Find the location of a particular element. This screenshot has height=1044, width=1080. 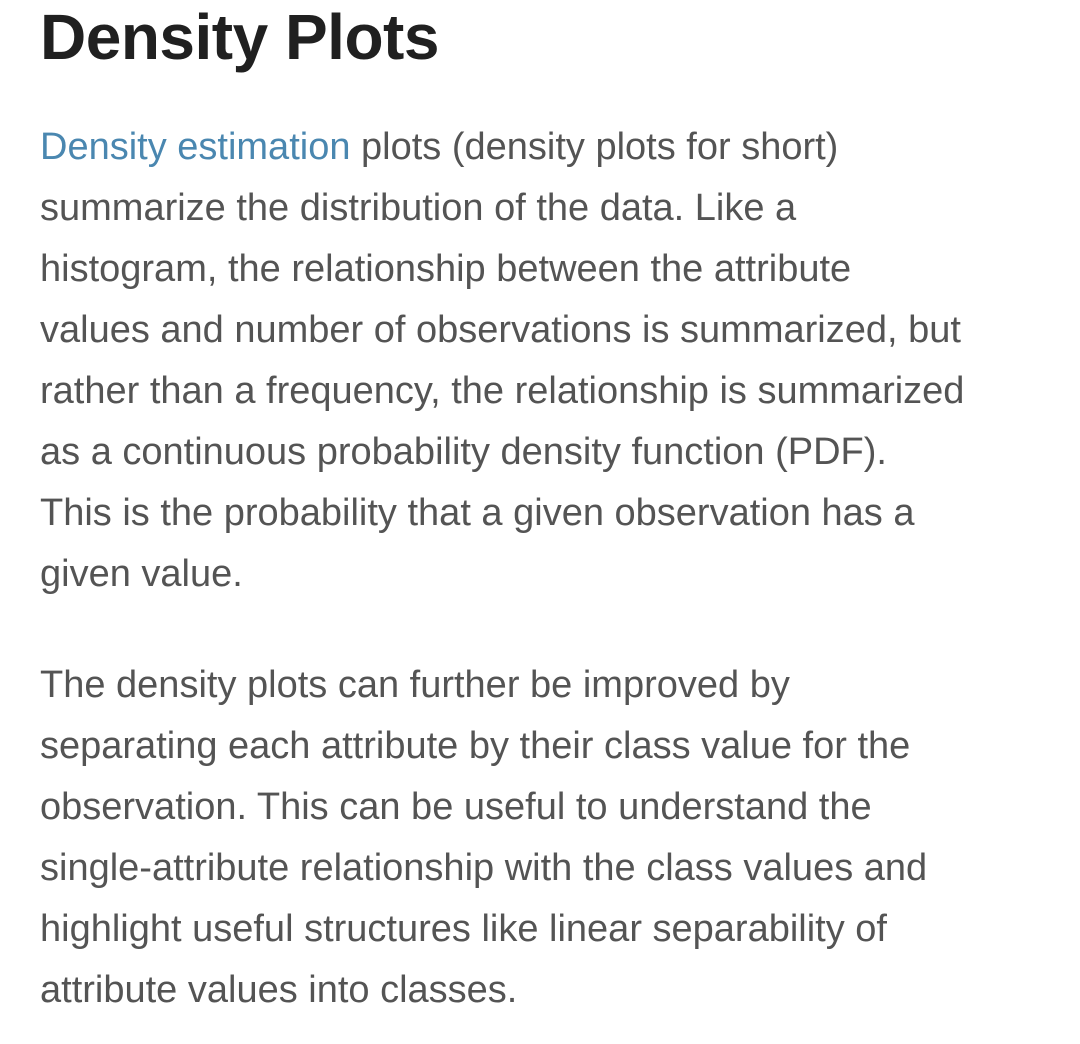

paragraph-line-text: plots (density plots for short) is located at coordinates (594, 147).